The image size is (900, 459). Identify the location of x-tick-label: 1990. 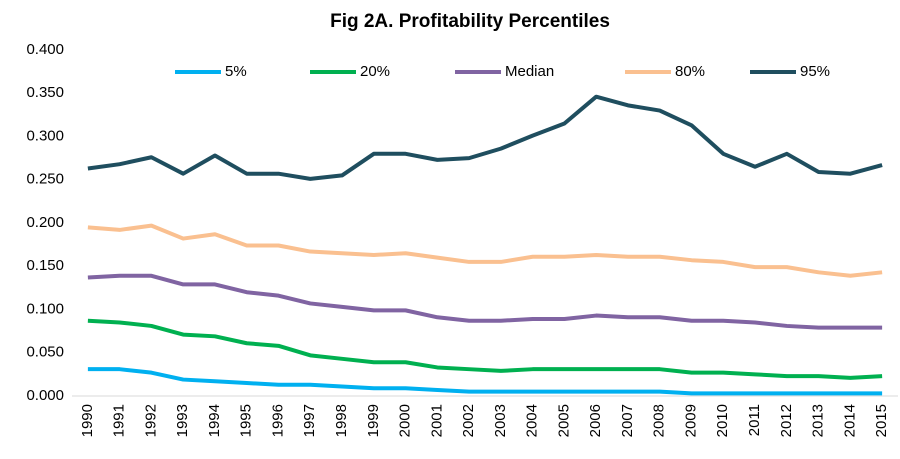
(87, 420).